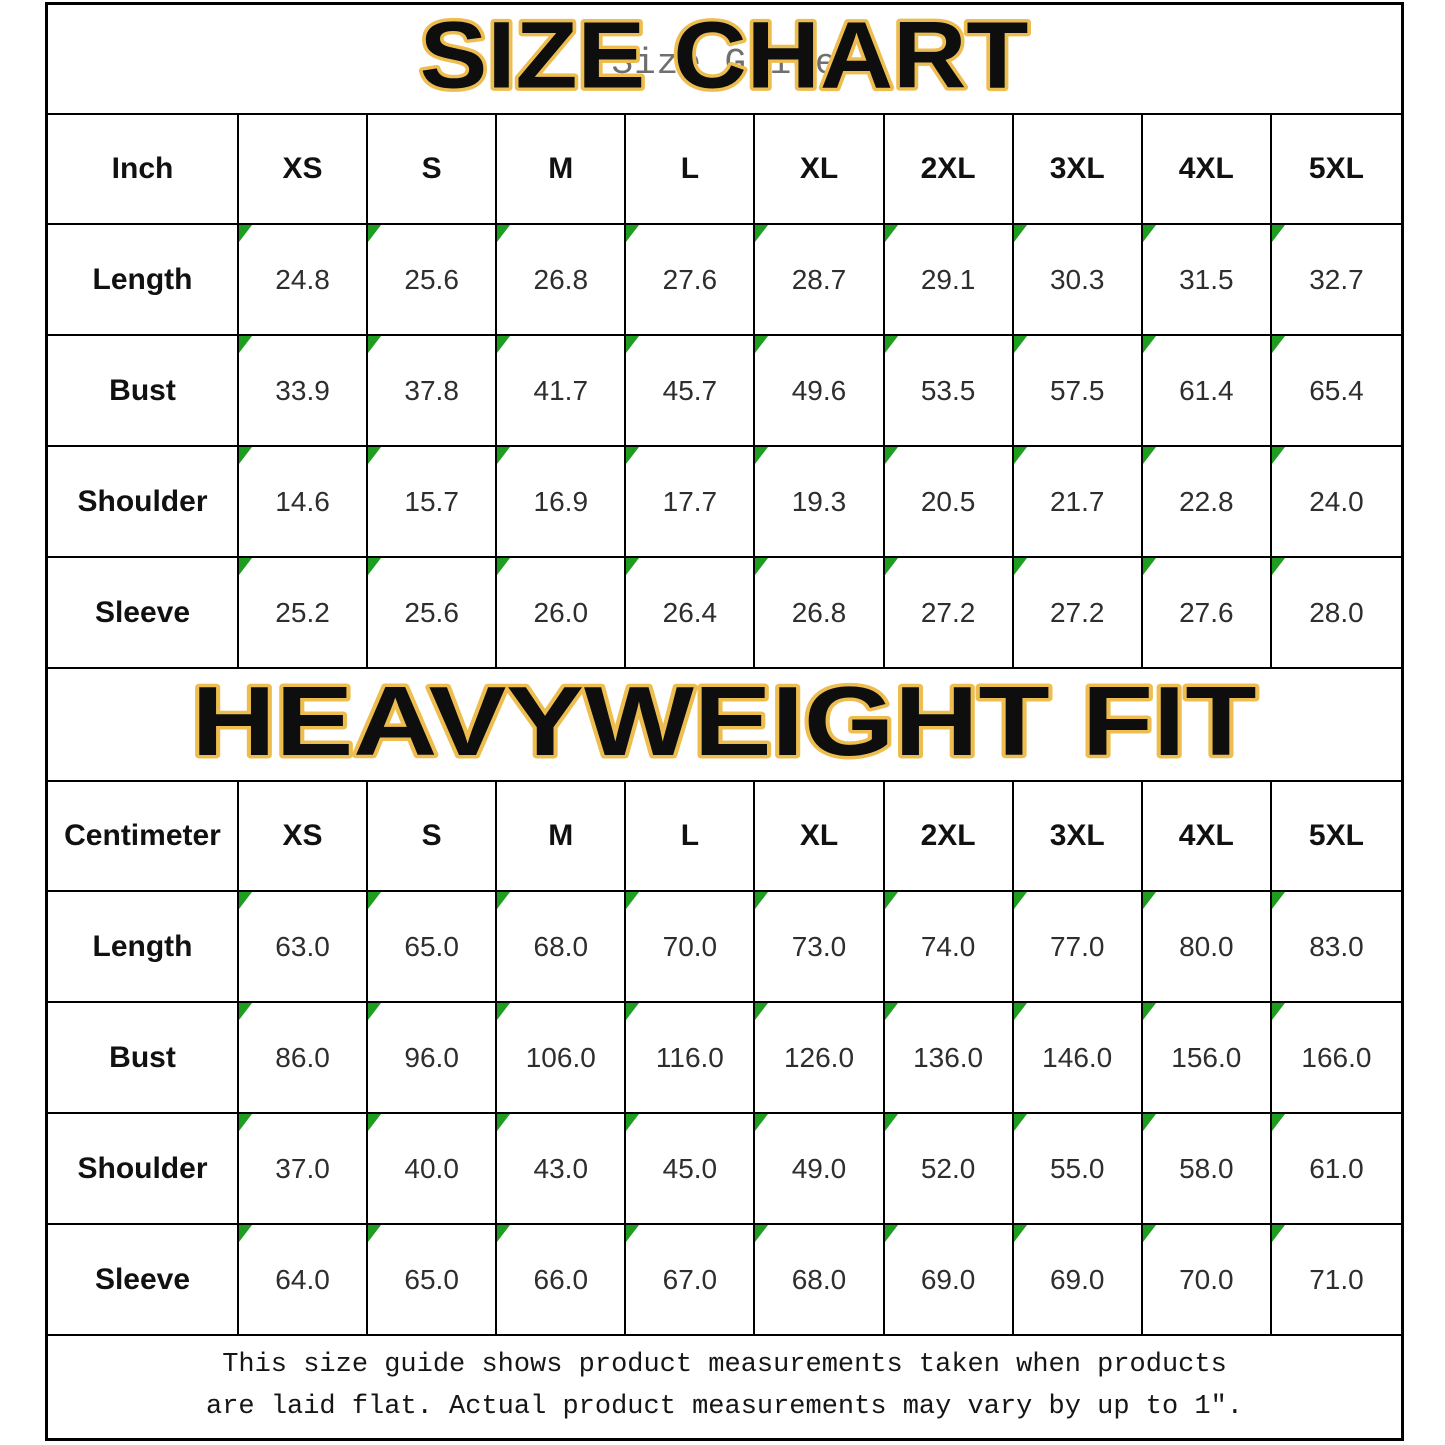 This screenshot has height=1445, width=1445. I want to click on measurement-cell-text: 19.3, so click(819, 501).